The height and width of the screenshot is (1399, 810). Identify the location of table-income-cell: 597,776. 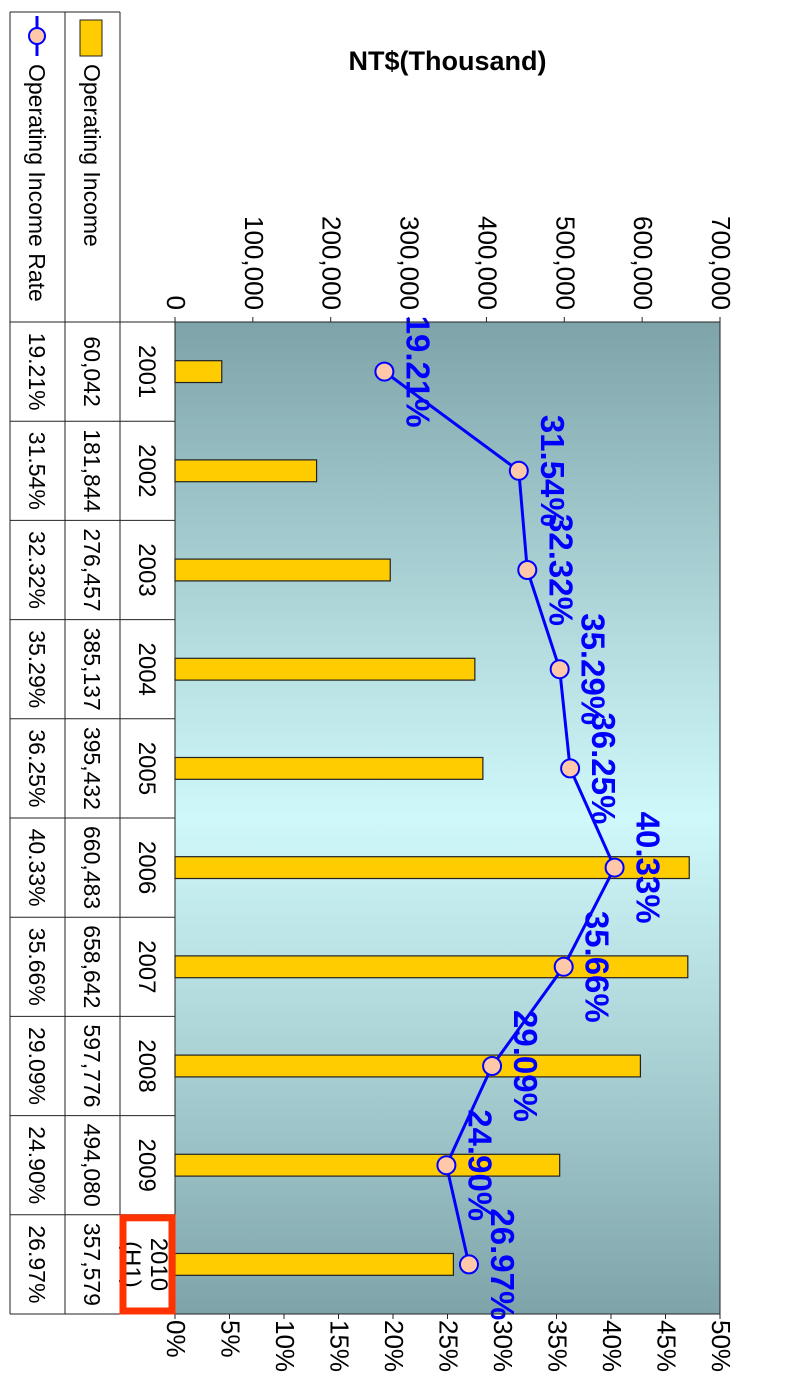
(92, 1065).